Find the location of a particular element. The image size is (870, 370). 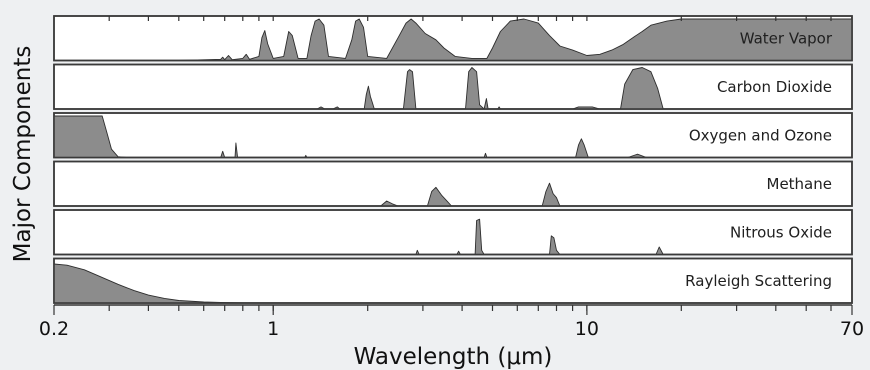

panel-carbon-dioxide: Carbon Dioxide is located at coordinates (453, 86).